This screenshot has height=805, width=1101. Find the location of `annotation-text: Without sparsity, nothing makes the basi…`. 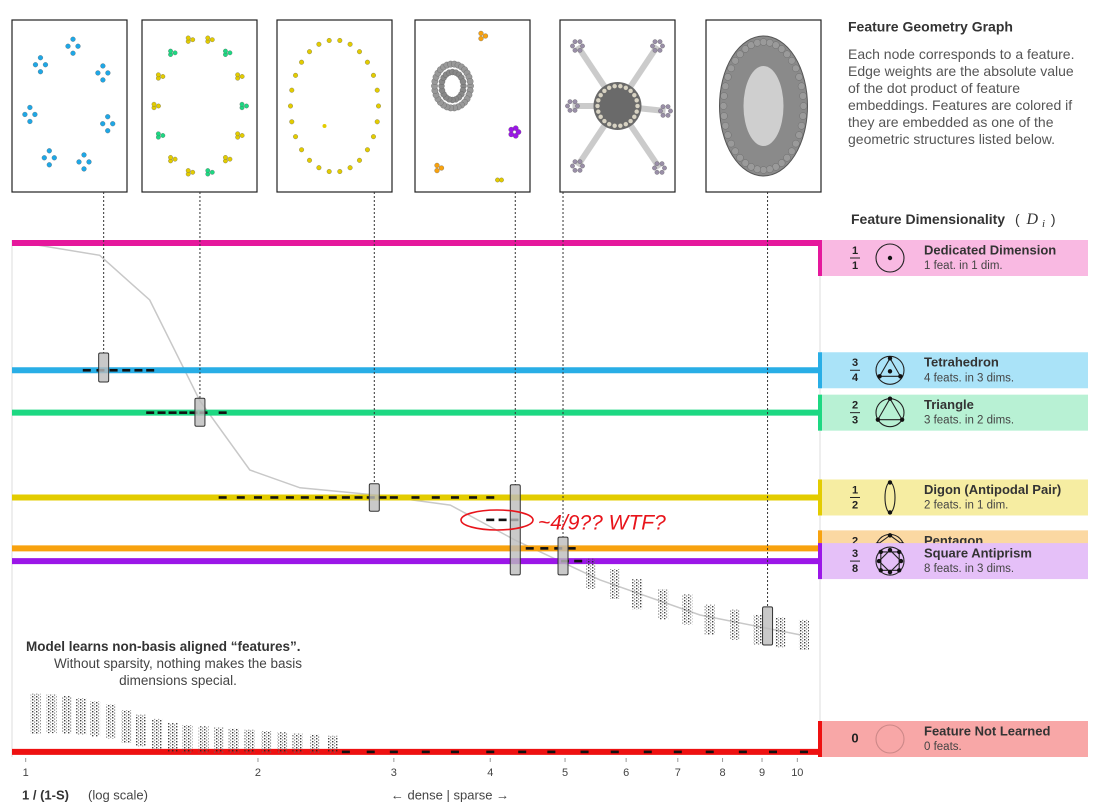

annotation-text: Without sparsity, nothing makes the basi… is located at coordinates (178, 672).